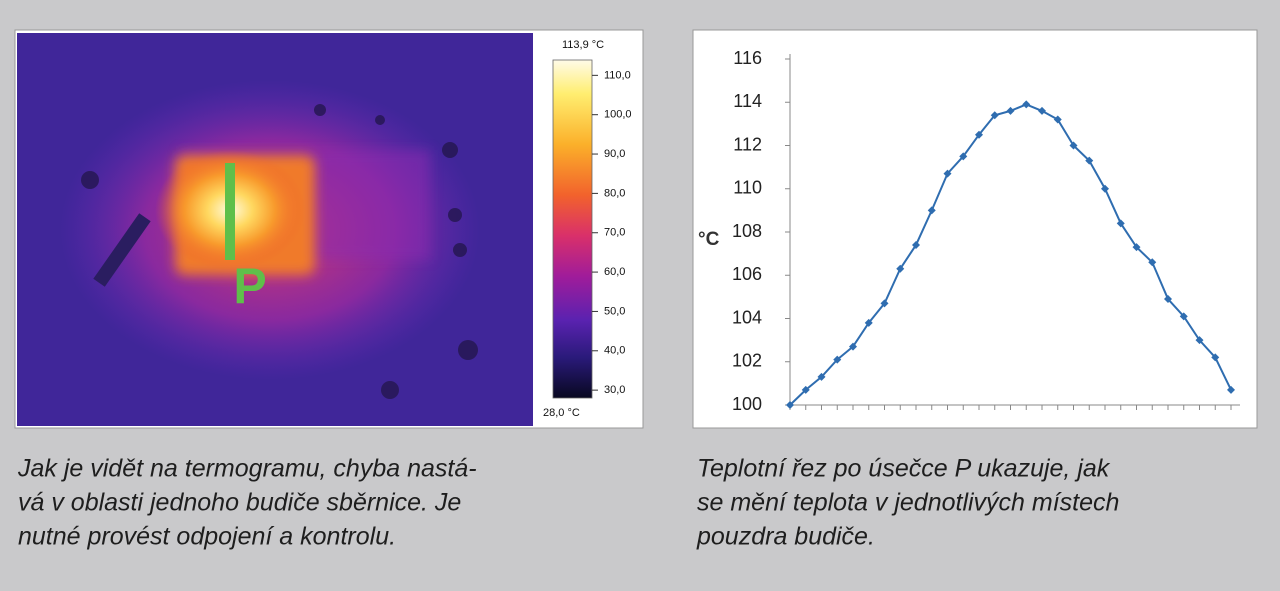 The width and height of the screenshot is (1280, 591). I want to click on caption-line: vá v oblasti jednoho budiče sběrnice. Je, so click(239, 503).